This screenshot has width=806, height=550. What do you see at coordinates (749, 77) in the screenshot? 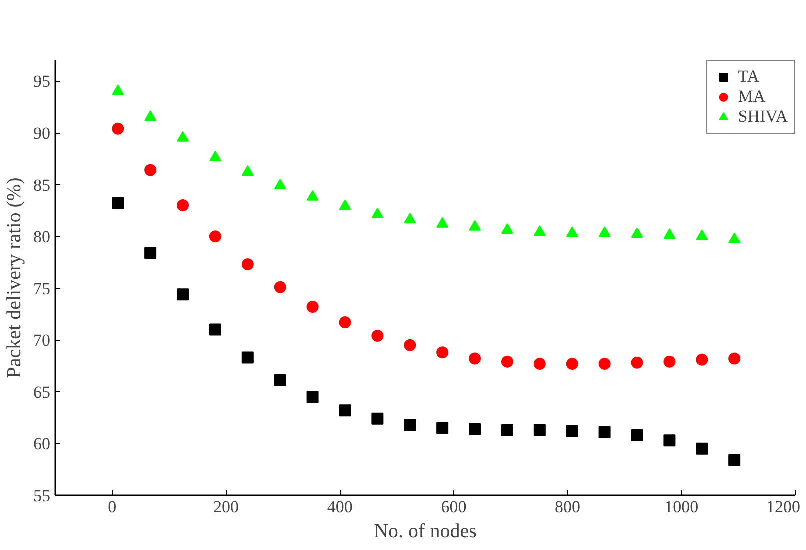
I see `legend-label: TA` at bounding box center [749, 77].